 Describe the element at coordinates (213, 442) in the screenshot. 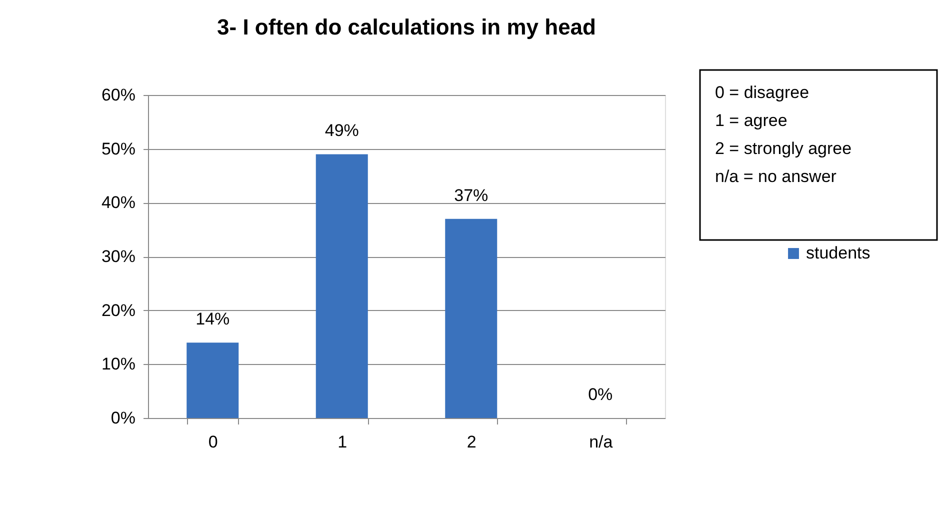

I see `x-tick-label: 0` at that location.